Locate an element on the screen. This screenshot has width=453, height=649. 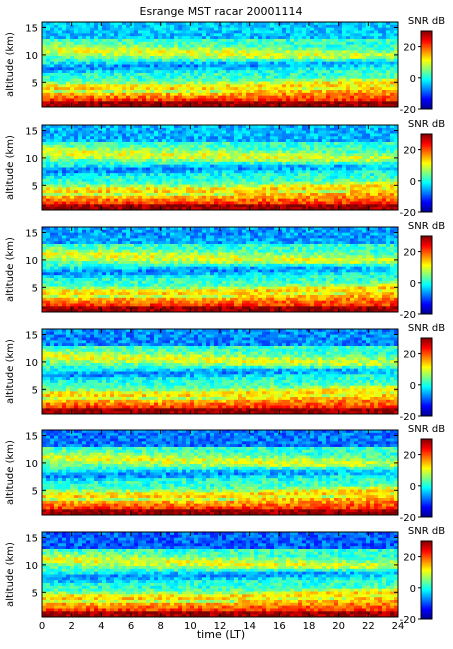
colorbar-tick-label: 20 is located at coordinates (409, 48).